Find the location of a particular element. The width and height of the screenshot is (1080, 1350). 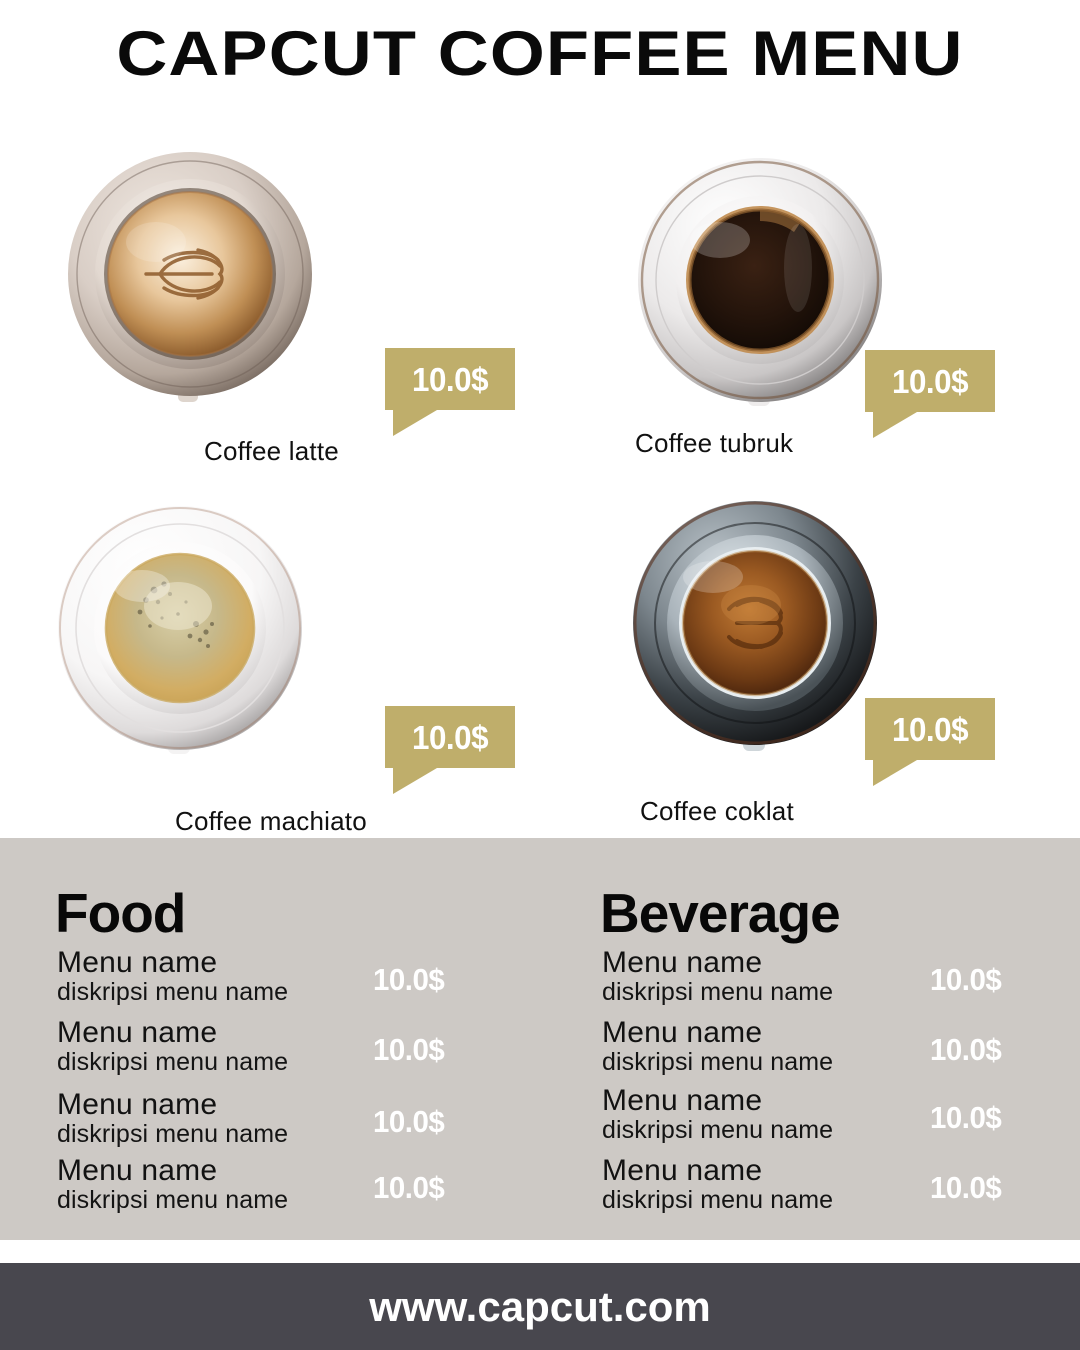

price-tag-machiato: 10.0$ is located at coordinates (450, 750).